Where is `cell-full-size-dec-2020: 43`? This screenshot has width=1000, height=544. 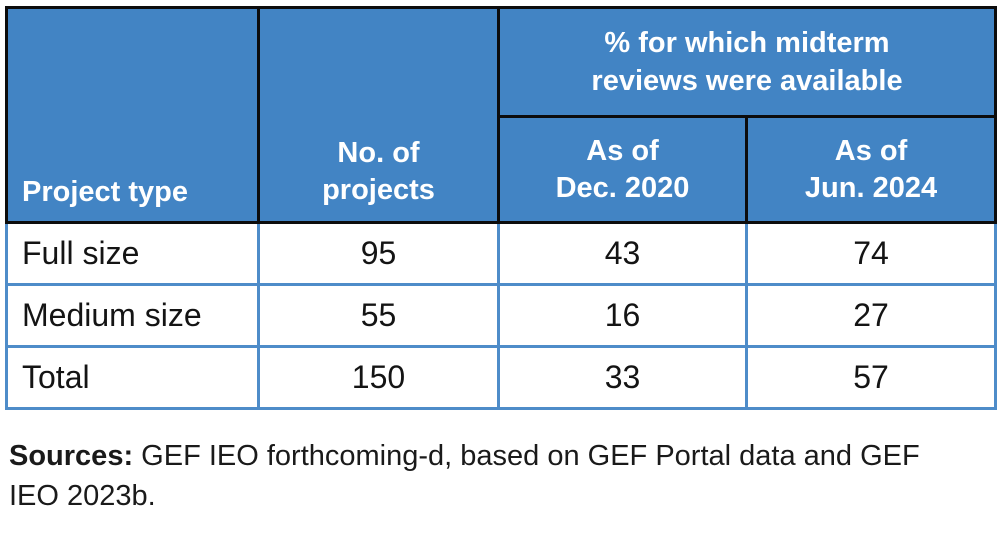
cell-full-size-dec-2020: 43 is located at coordinates (622, 253).